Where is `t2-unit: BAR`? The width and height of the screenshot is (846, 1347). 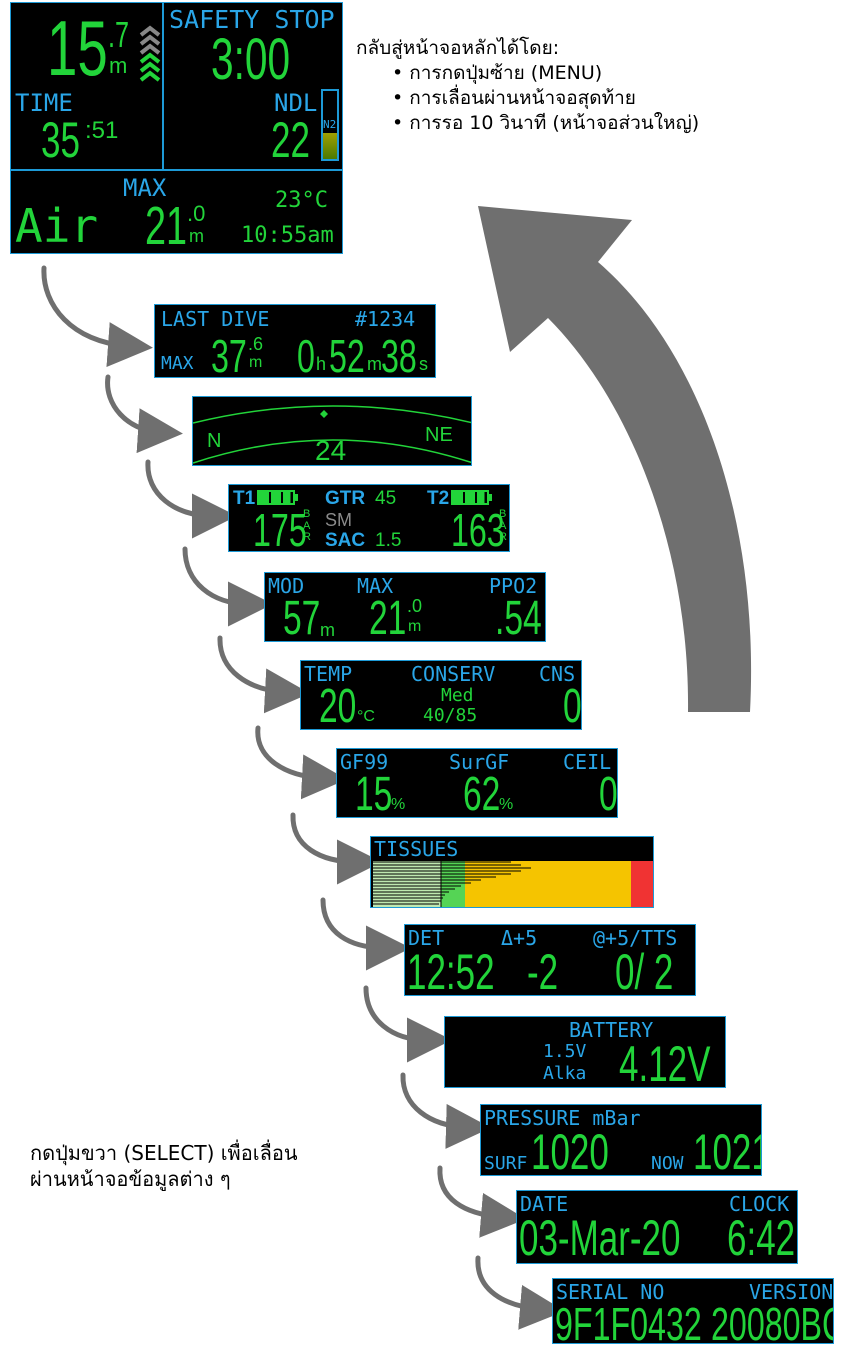 t2-unit: BAR is located at coordinates (503, 526).